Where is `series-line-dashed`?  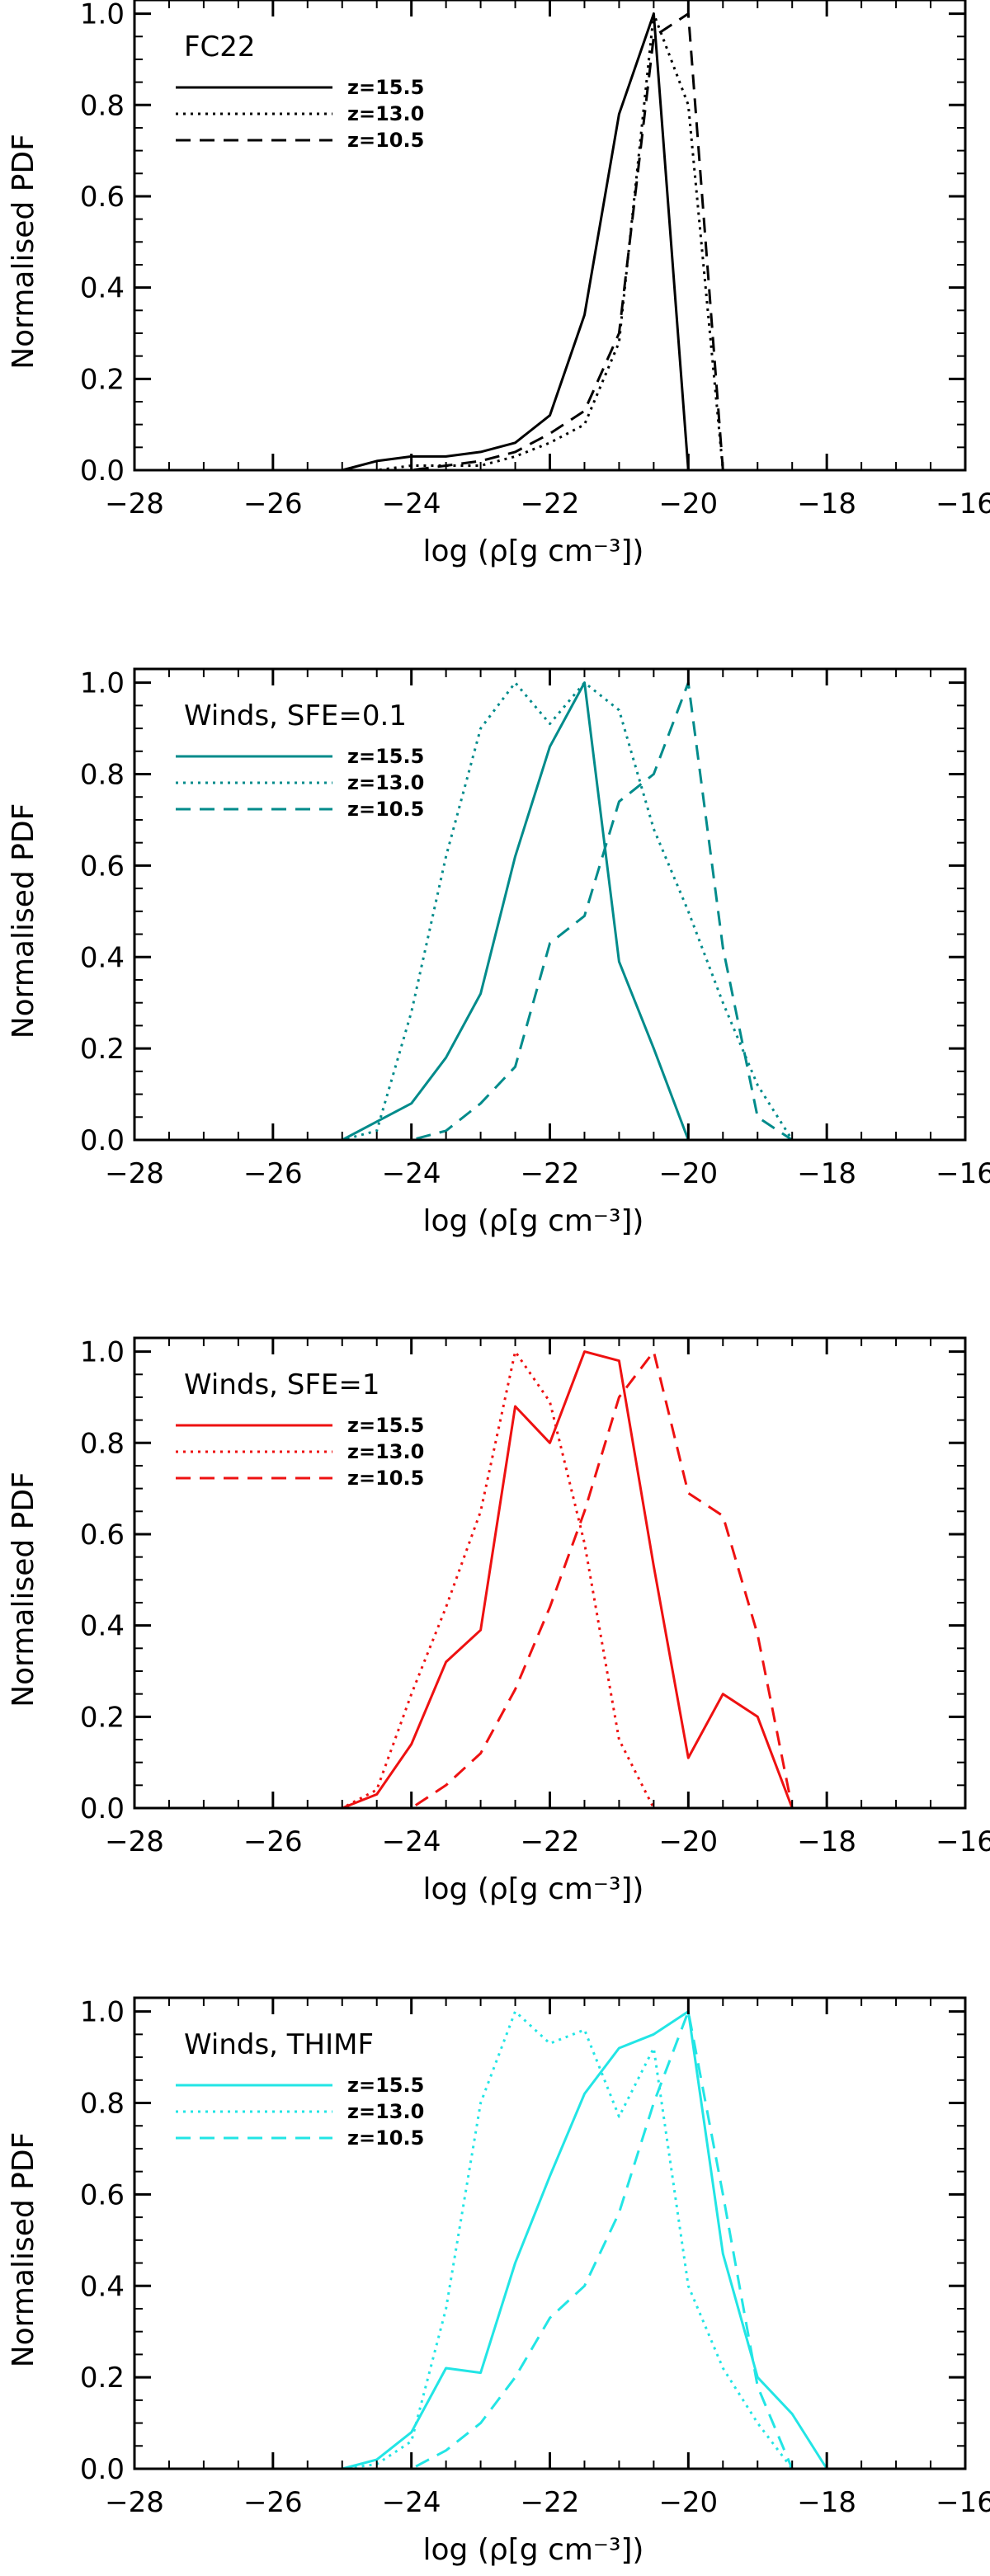
series-line-dashed is located at coordinates (533, 242).